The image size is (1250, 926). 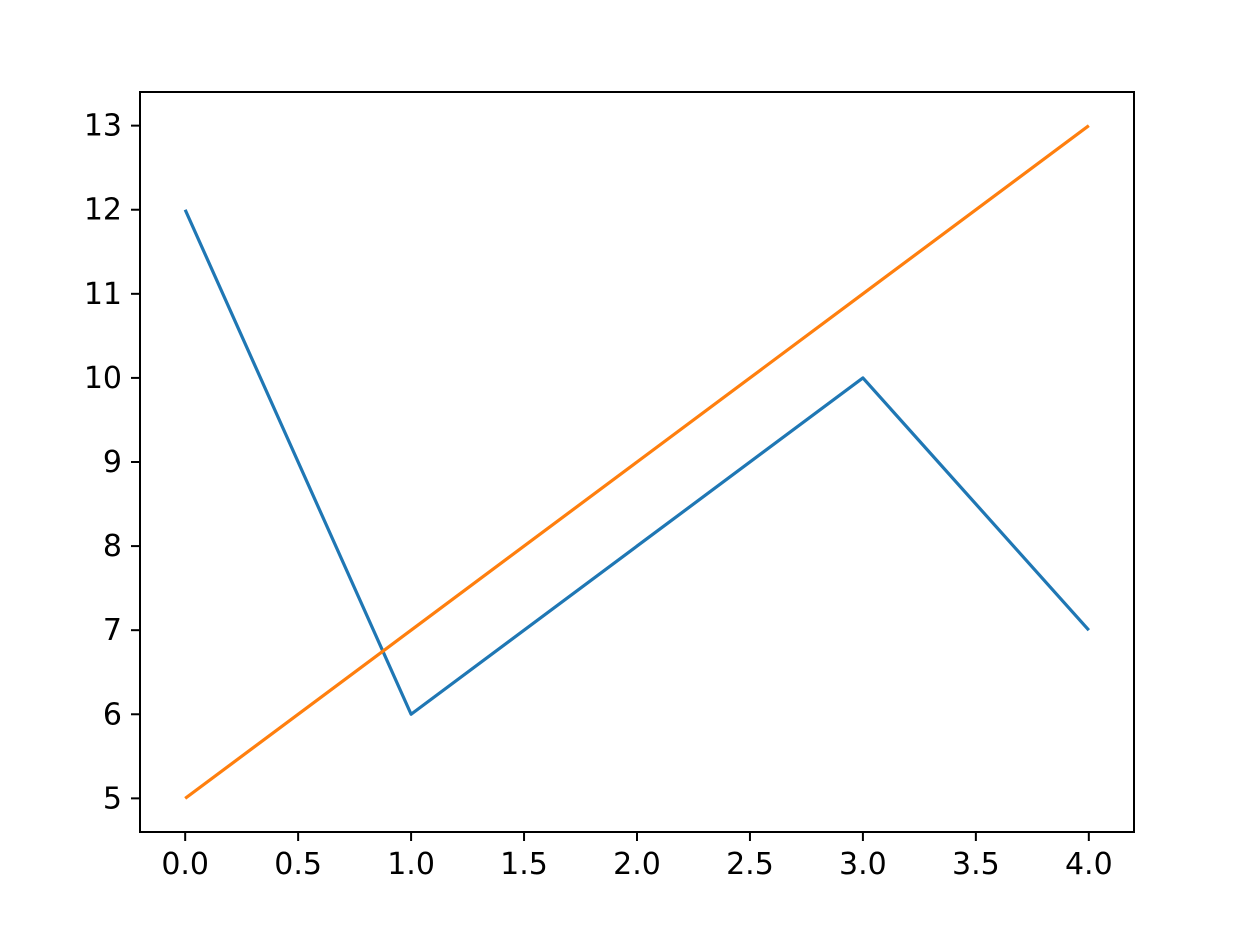 What do you see at coordinates (1089, 864) in the screenshot?
I see `x-tick-label: 4.0` at bounding box center [1089, 864].